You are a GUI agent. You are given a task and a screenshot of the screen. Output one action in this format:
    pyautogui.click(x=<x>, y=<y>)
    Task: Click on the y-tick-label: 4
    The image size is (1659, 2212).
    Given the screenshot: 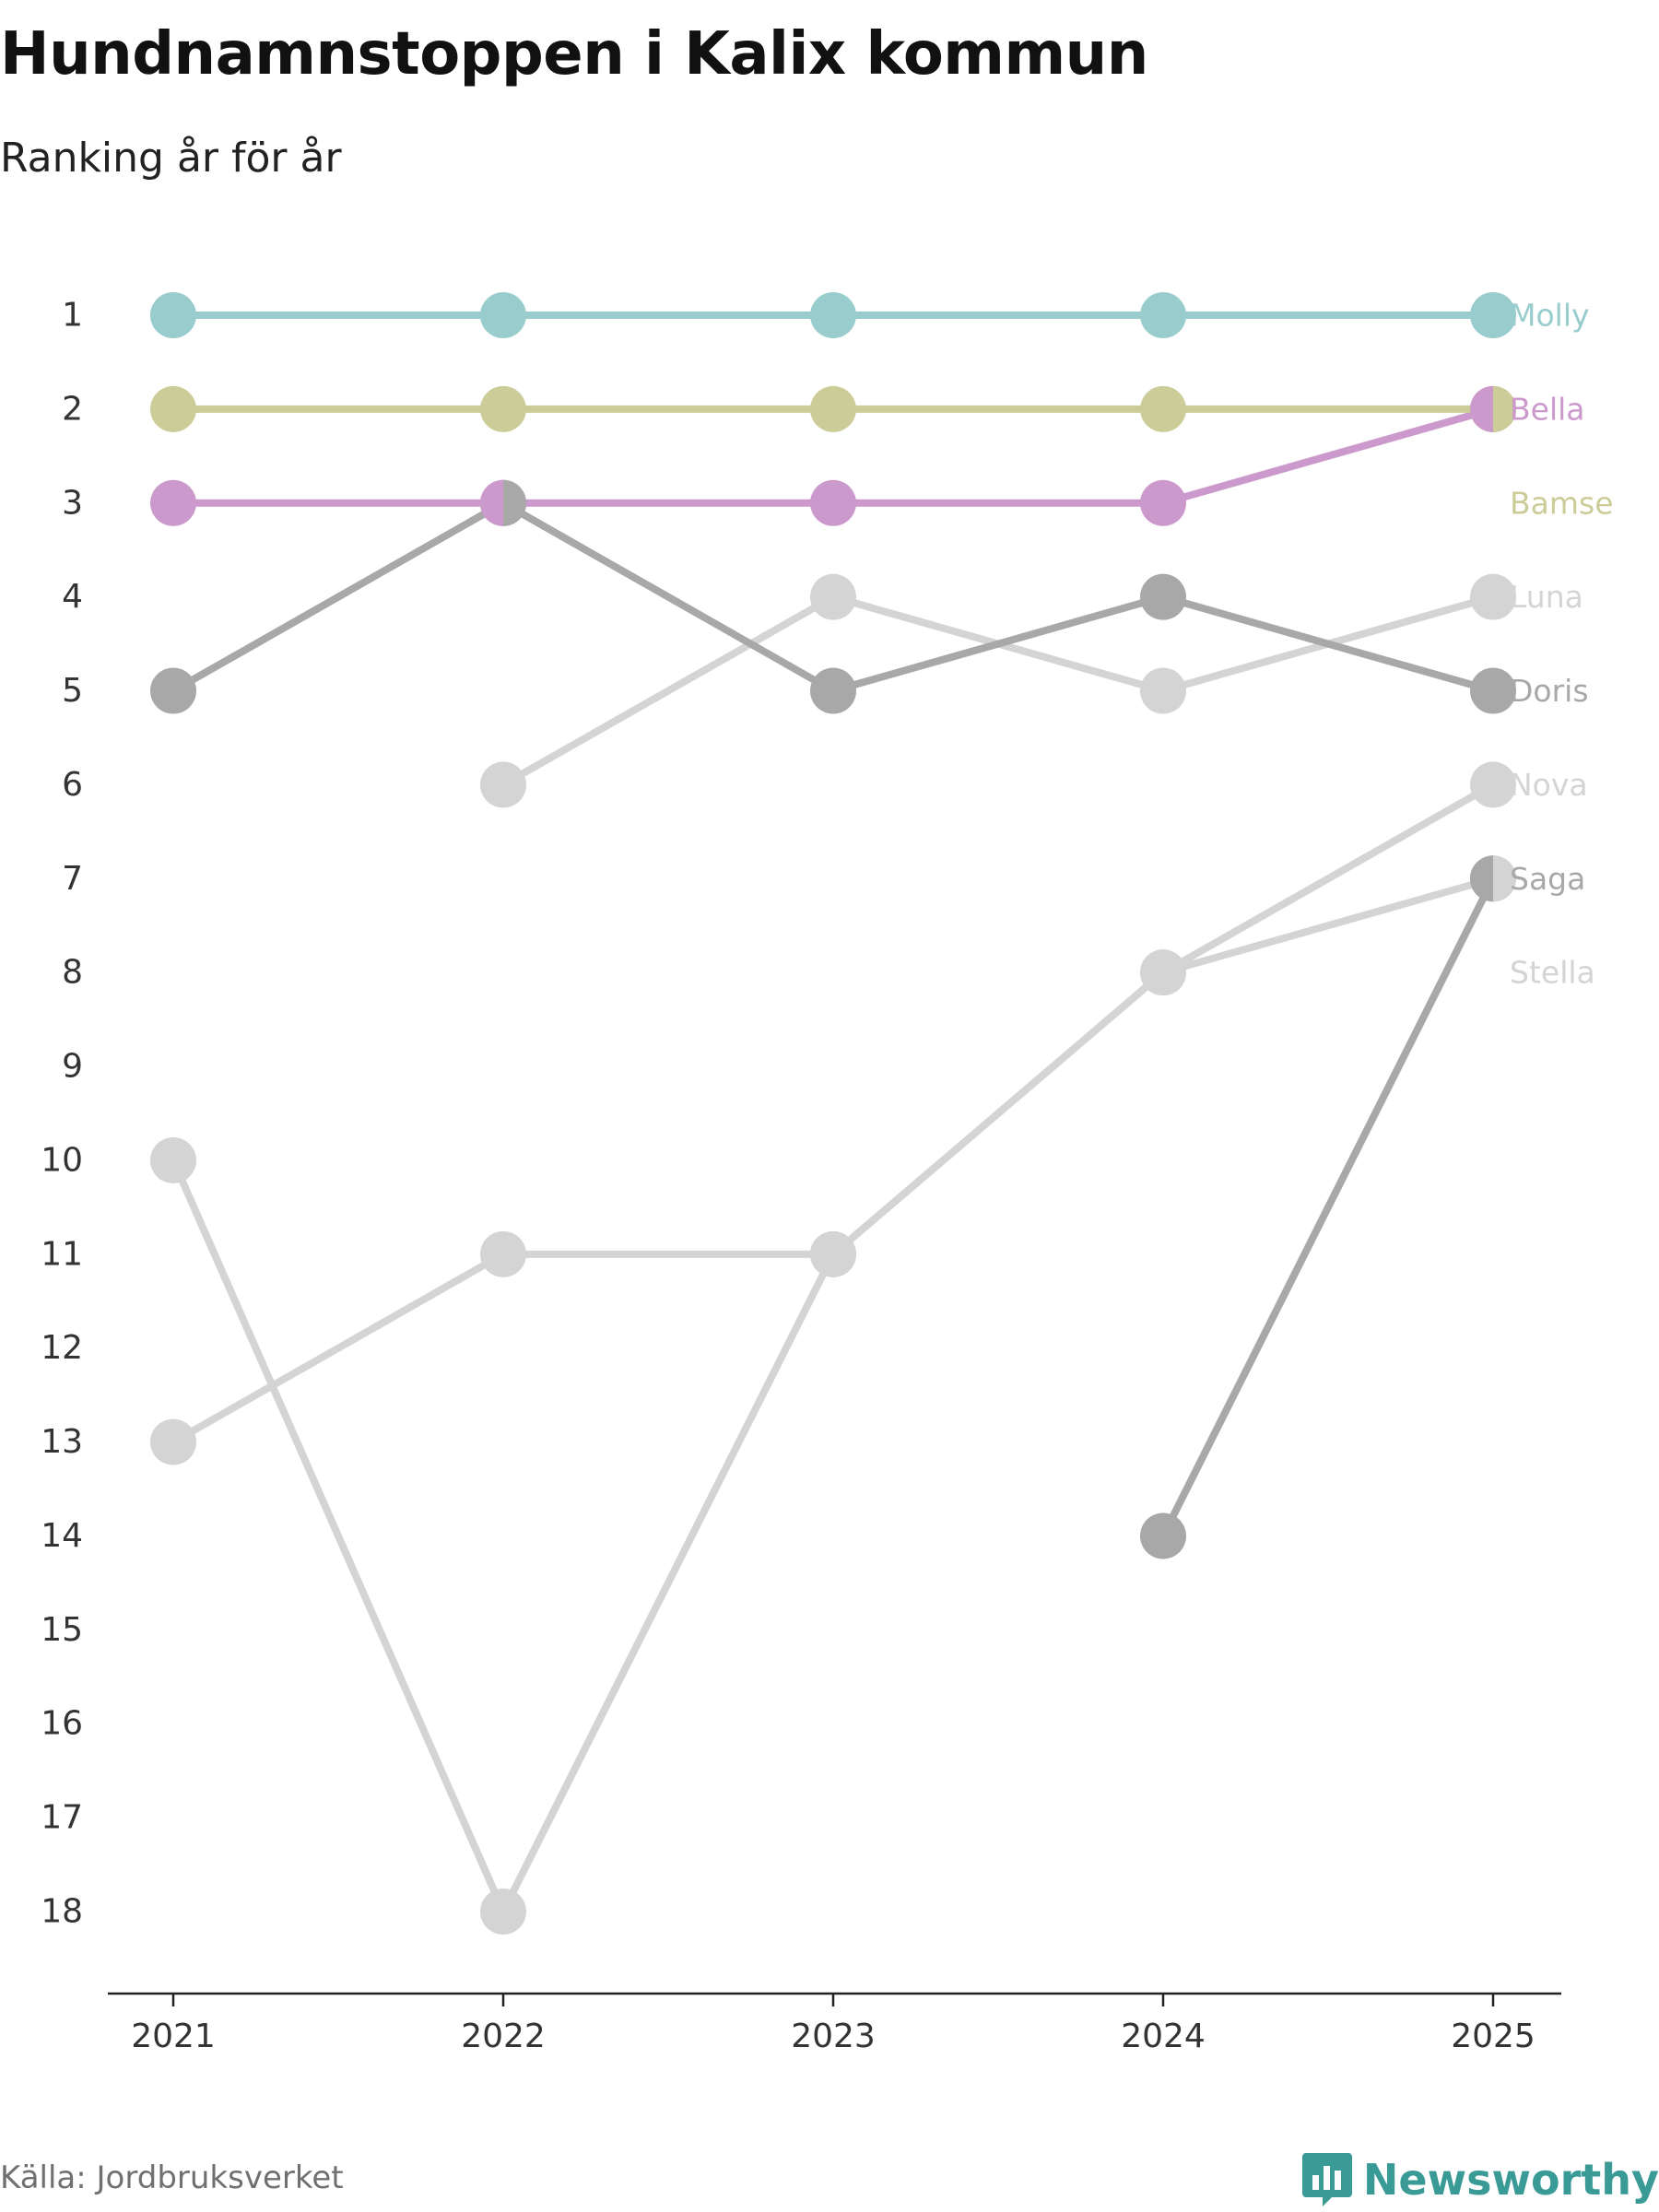 What is the action you would take?
    pyautogui.click(x=72, y=597)
    